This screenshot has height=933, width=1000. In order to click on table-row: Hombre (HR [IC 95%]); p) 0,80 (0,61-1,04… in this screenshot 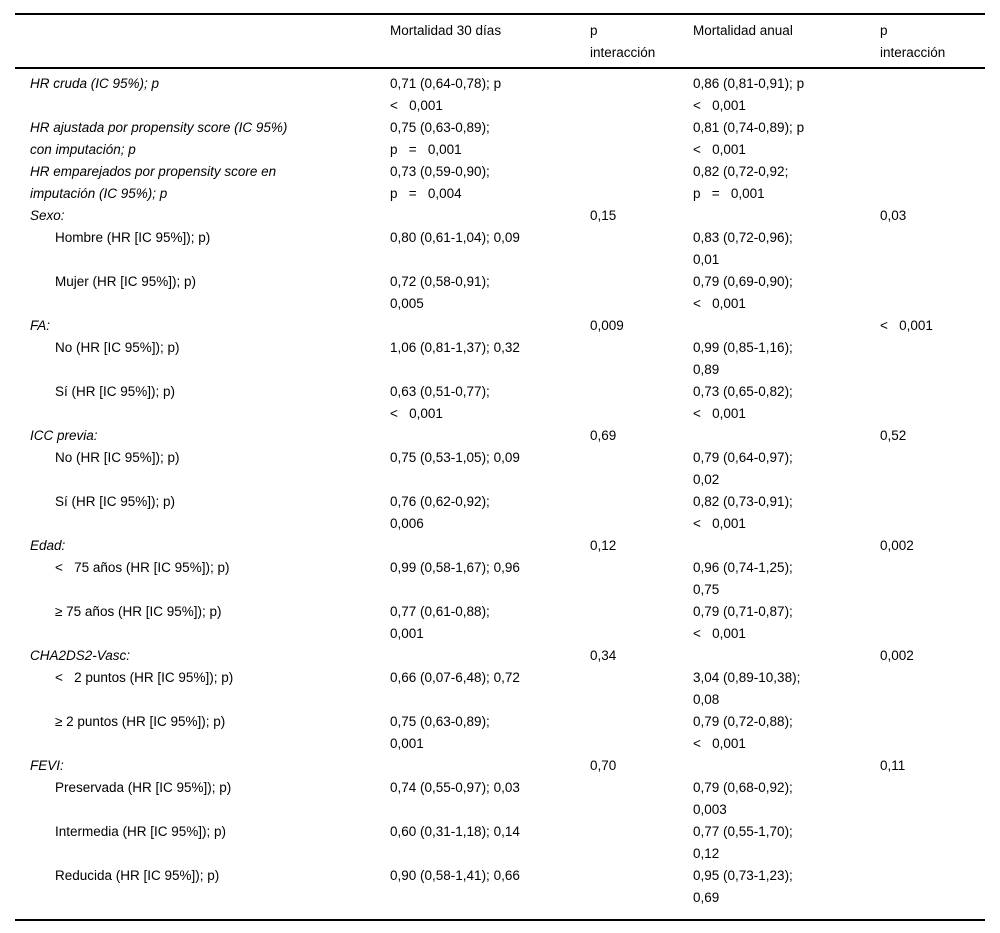, I will do `click(500, 249)`.